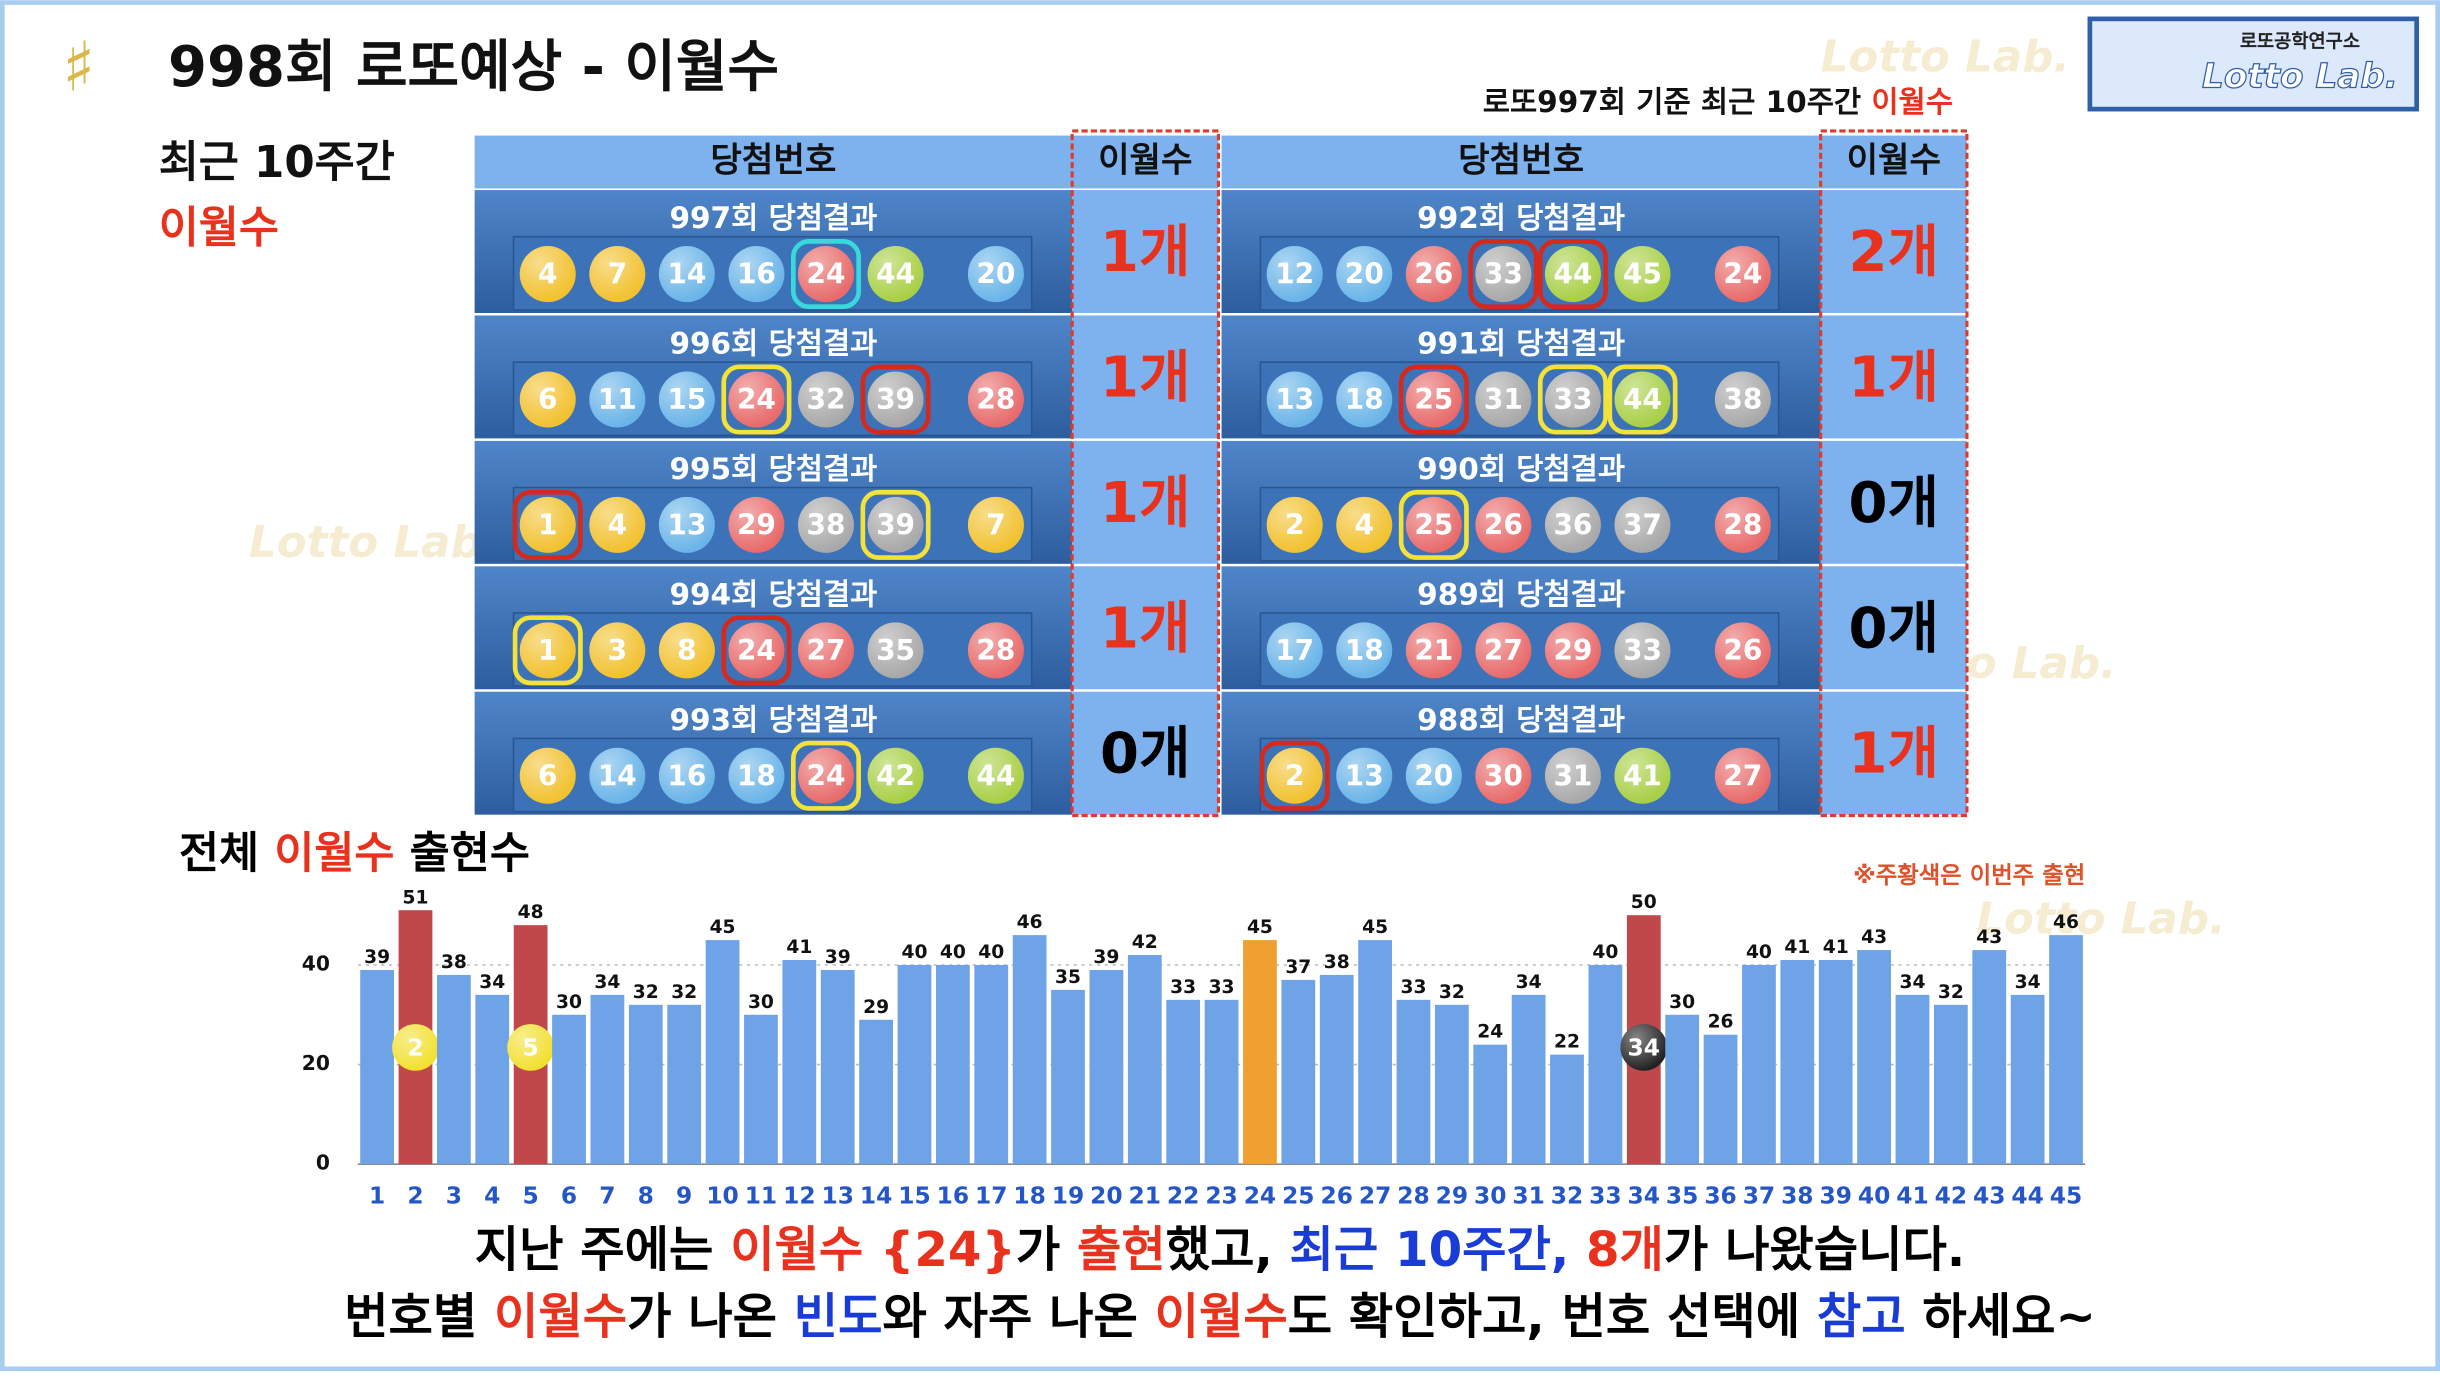  I want to click on x-tick-label: 8, so click(646, 1195).